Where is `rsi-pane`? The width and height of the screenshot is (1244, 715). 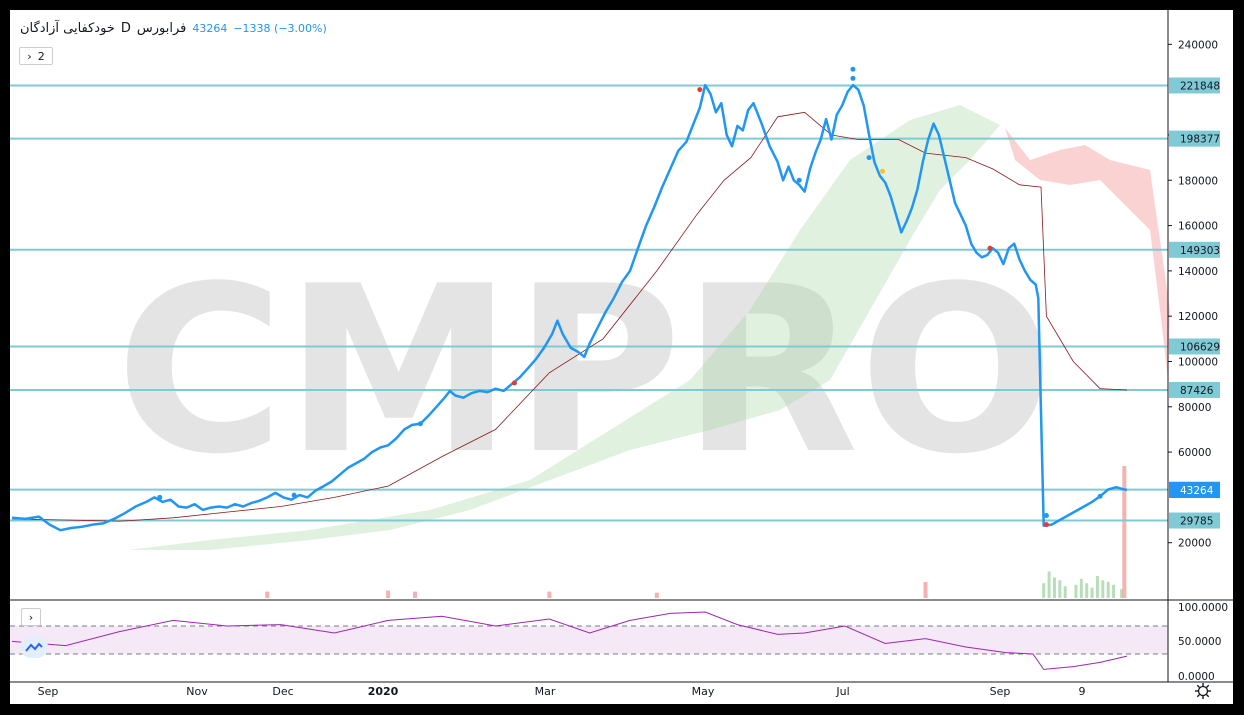 rsi-pane is located at coordinates (621, 634).